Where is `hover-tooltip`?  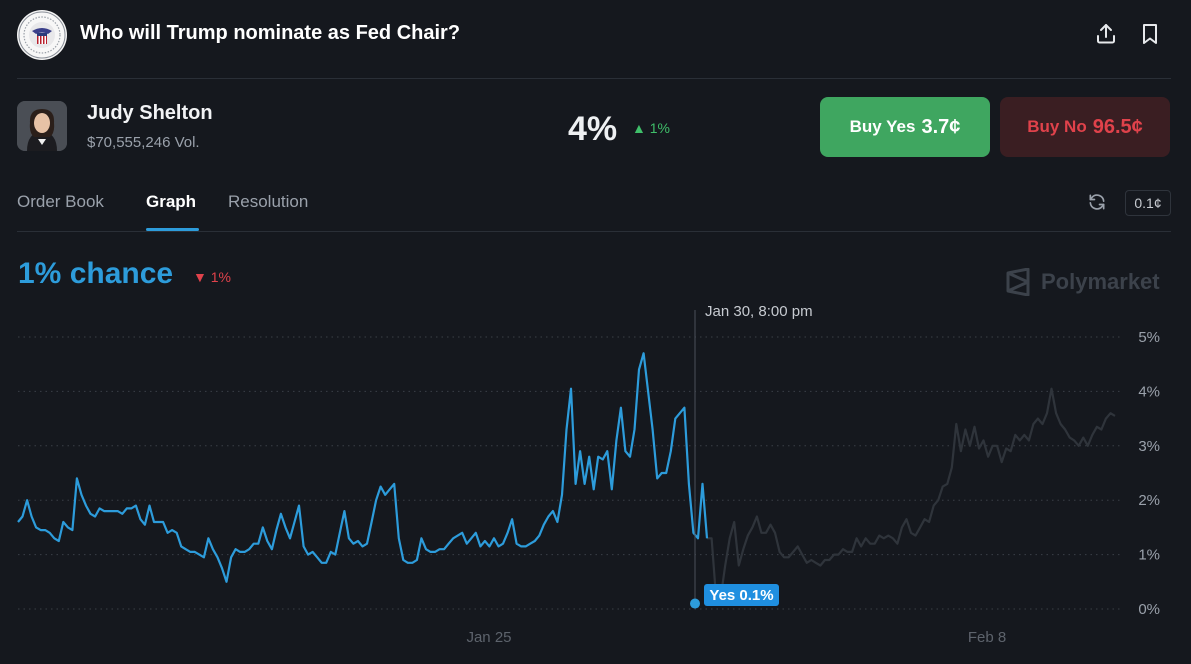 hover-tooltip is located at coordinates (741, 595).